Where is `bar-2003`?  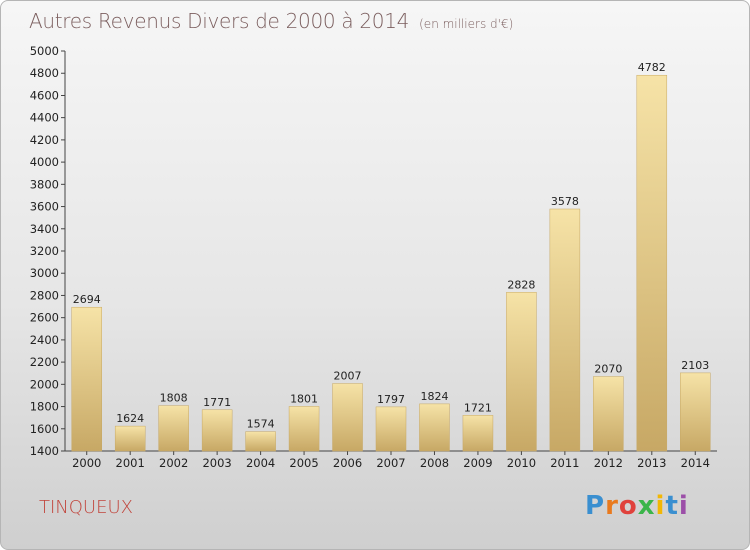
bar-2003 is located at coordinates (217, 430).